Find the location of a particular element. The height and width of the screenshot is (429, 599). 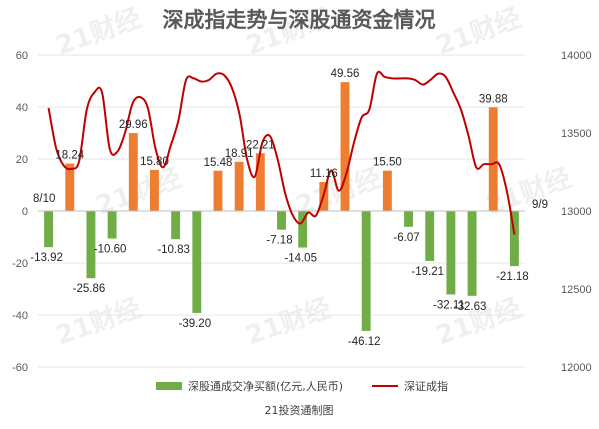

x-label-first: 8/10 is located at coordinates (44, 199).